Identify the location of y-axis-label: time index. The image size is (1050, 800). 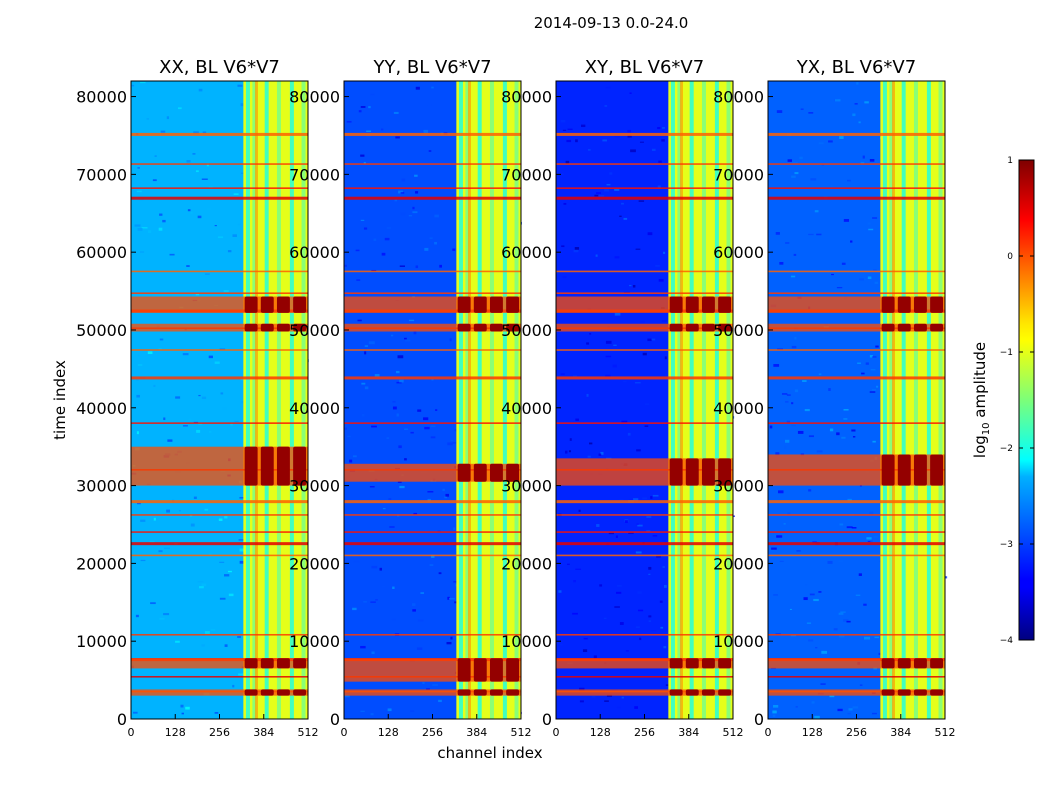
(60, 400).